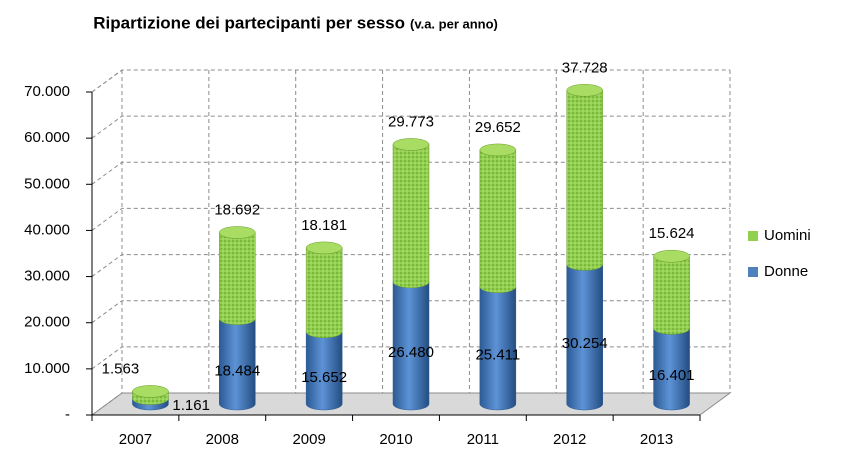 Image resolution: width=854 pixels, height=450 pixels. I want to click on value-label: 18.484, so click(237, 370).